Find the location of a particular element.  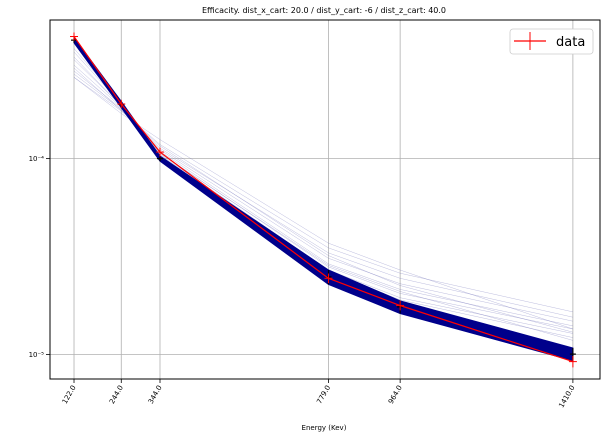

y-tick-label: 10⁻⁵ is located at coordinates (37, 355).